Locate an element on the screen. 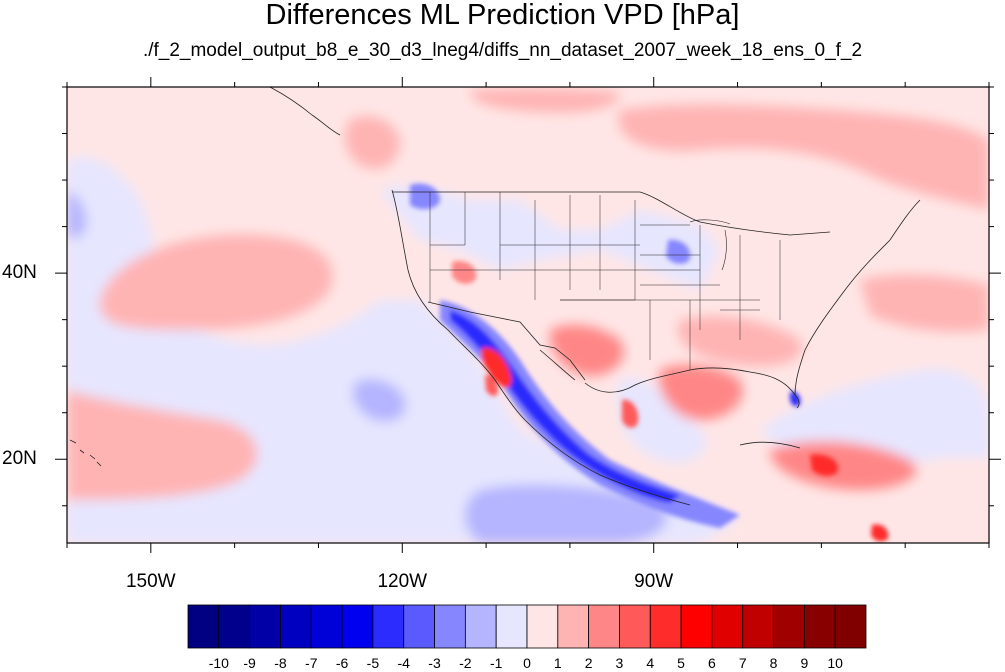  colorbar-label: 10 is located at coordinates (835, 663).